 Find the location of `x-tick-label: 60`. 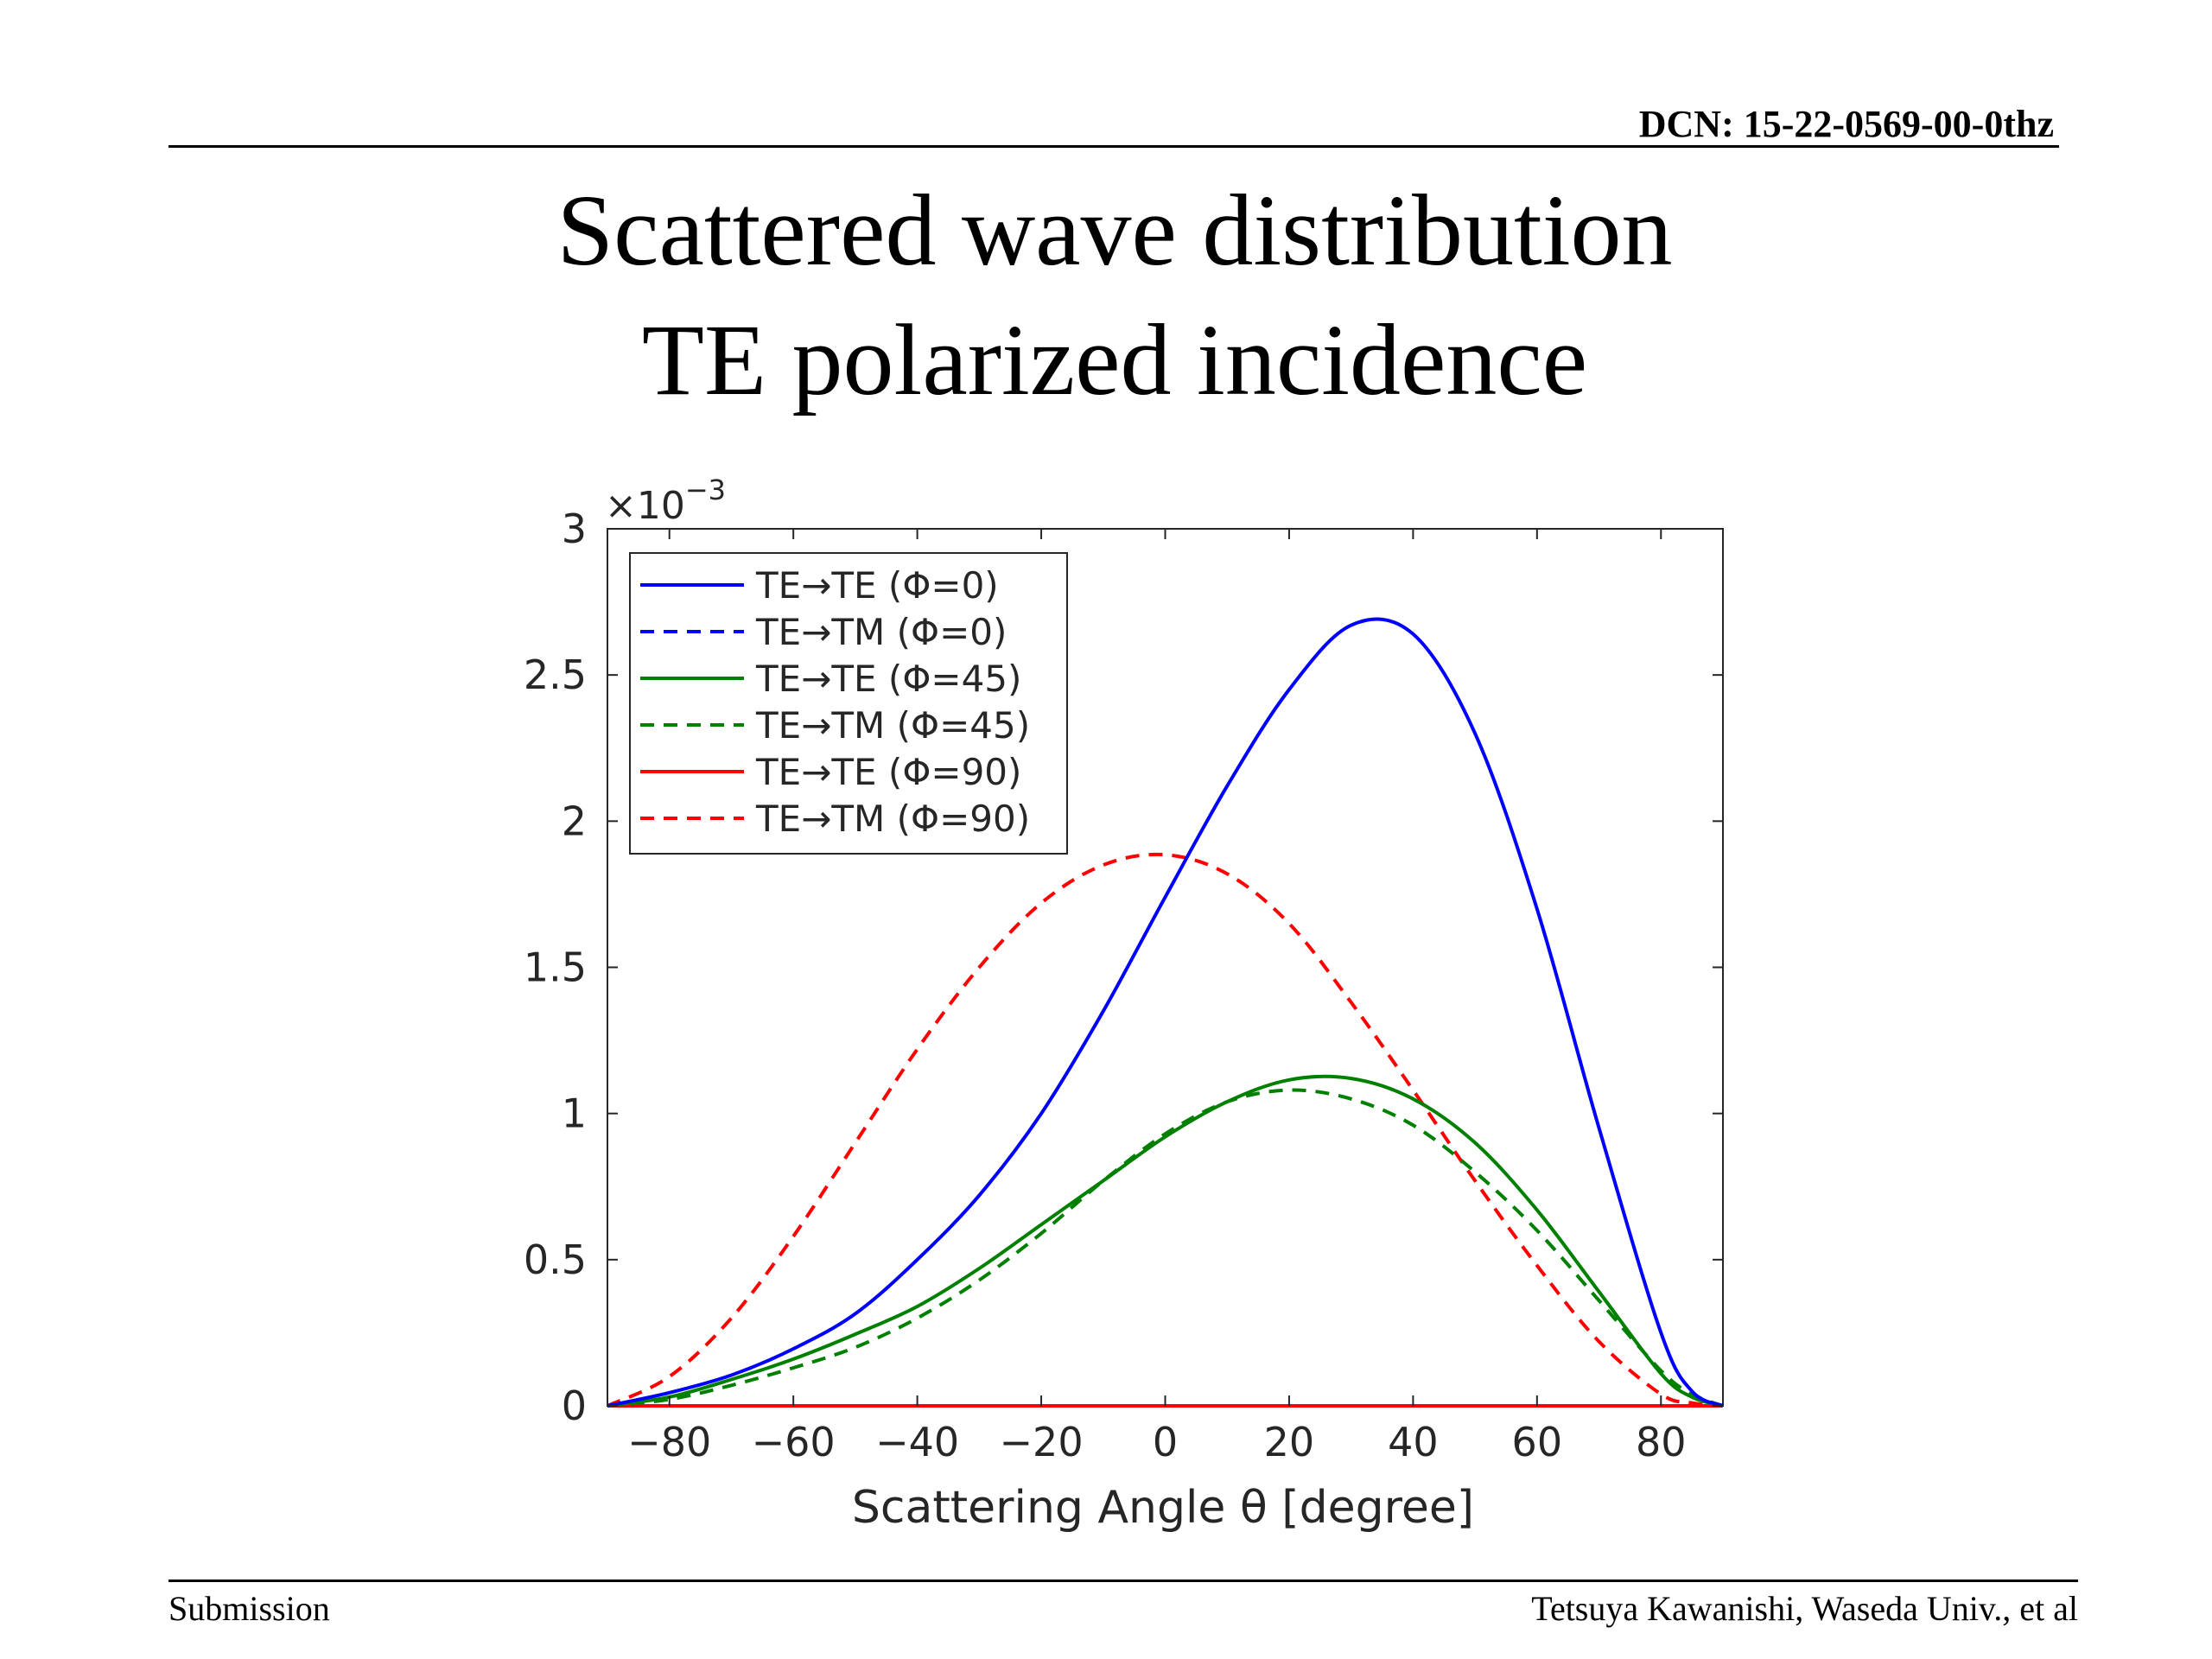

x-tick-label: 60 is located at coordinates (1537, 1442).